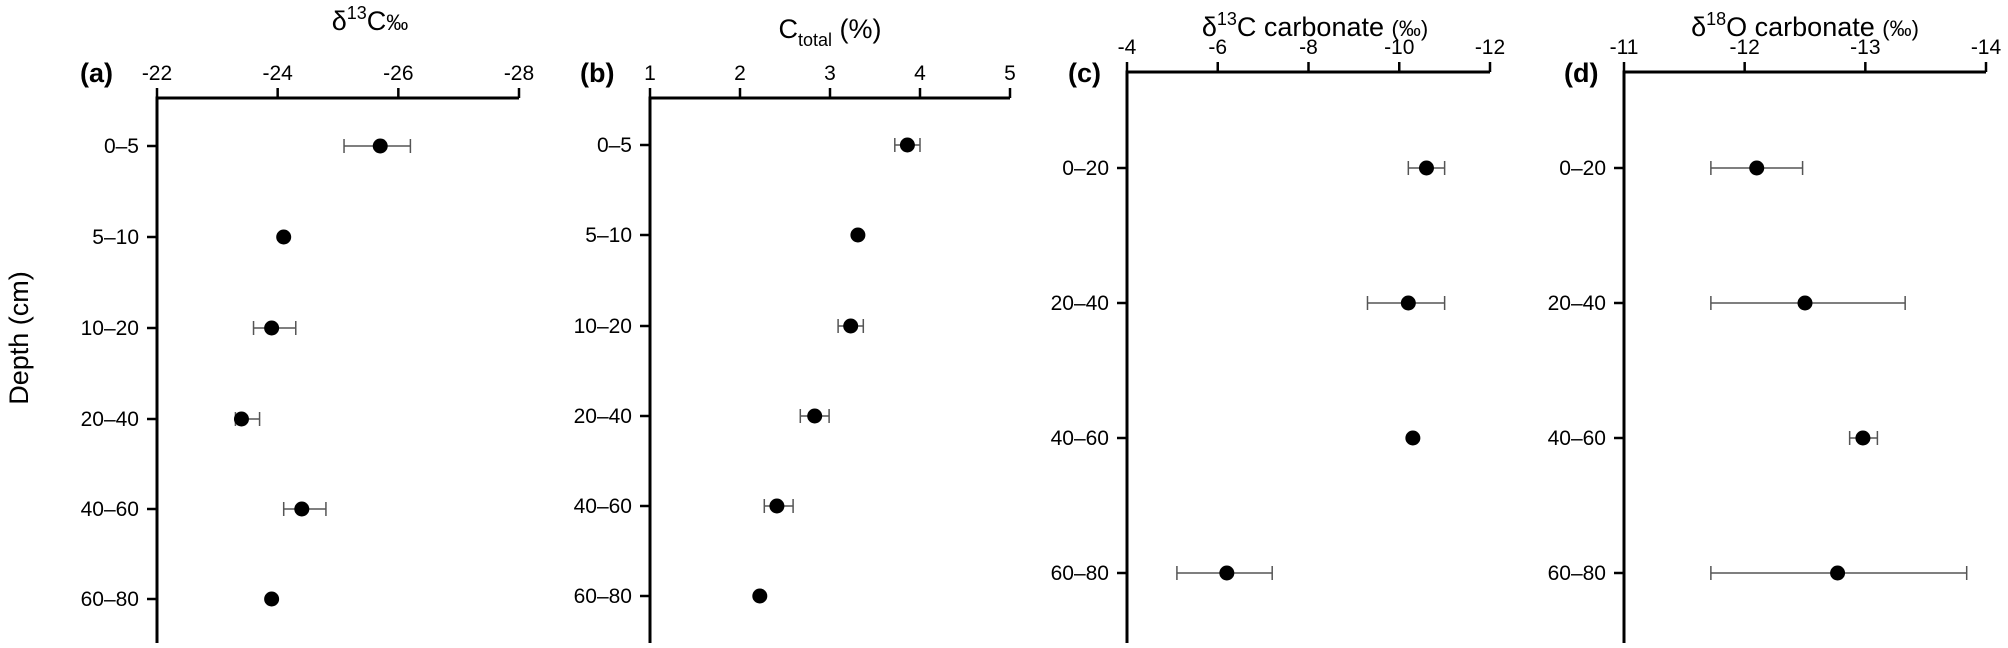 The height and width of the screenshot is (648, 2008). Describe the element at coordinates (1805, 25) in the screenshot. I see `x-axis-title: δ18O carbonate (‰)` at that location.